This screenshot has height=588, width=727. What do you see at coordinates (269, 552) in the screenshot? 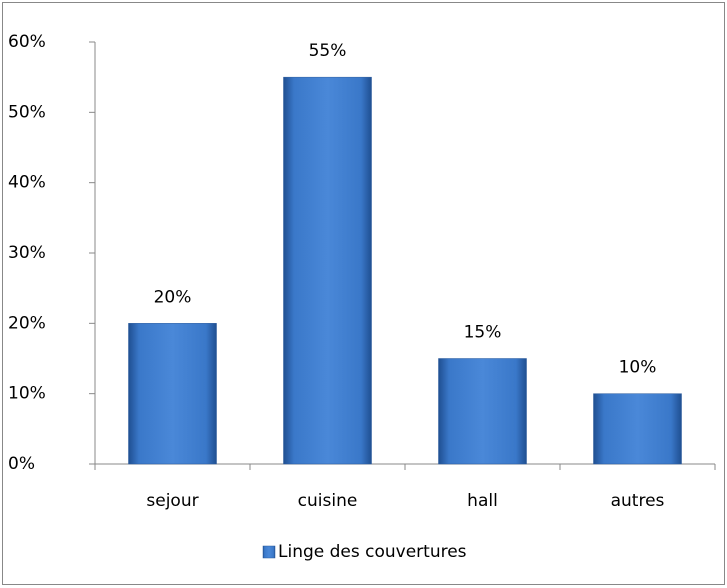
I see `legend-swatch` at bounding box center [269, 552].